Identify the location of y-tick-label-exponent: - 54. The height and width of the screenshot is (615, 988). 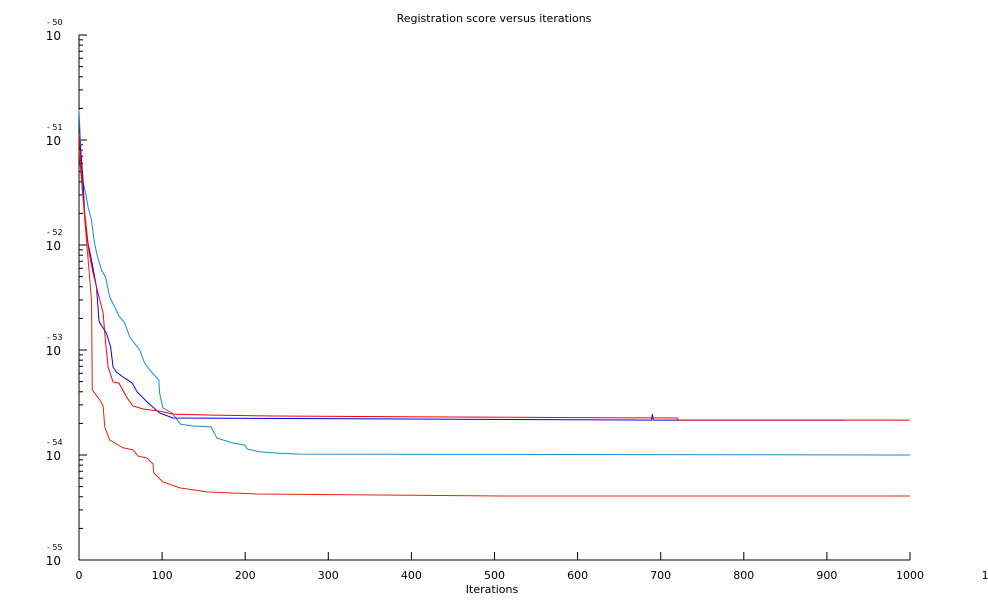
(55, 442).